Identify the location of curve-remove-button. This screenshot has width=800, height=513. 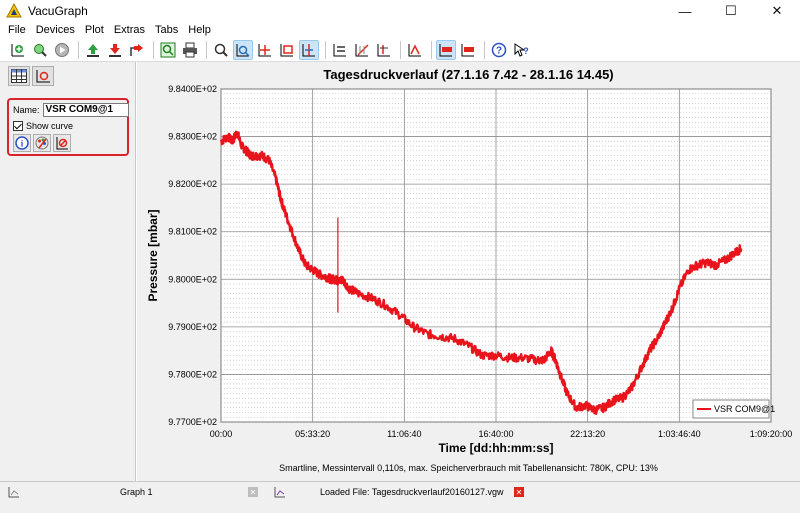
(62, 143).